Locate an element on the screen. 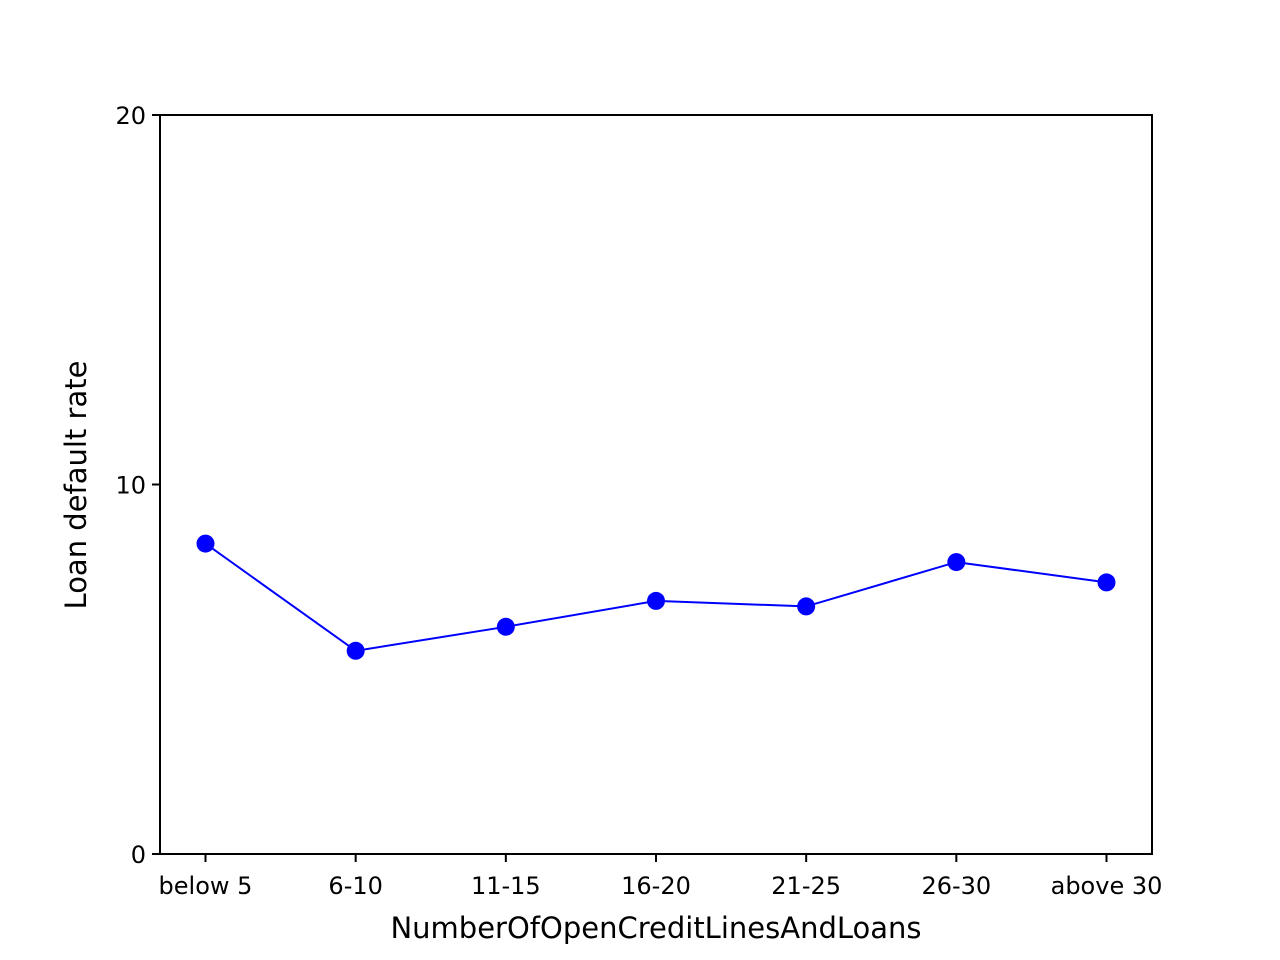  x-axis: below 5 6-10 11-15 16-20 21-25 26-30 above 30 is located at coordinates (661, 877).